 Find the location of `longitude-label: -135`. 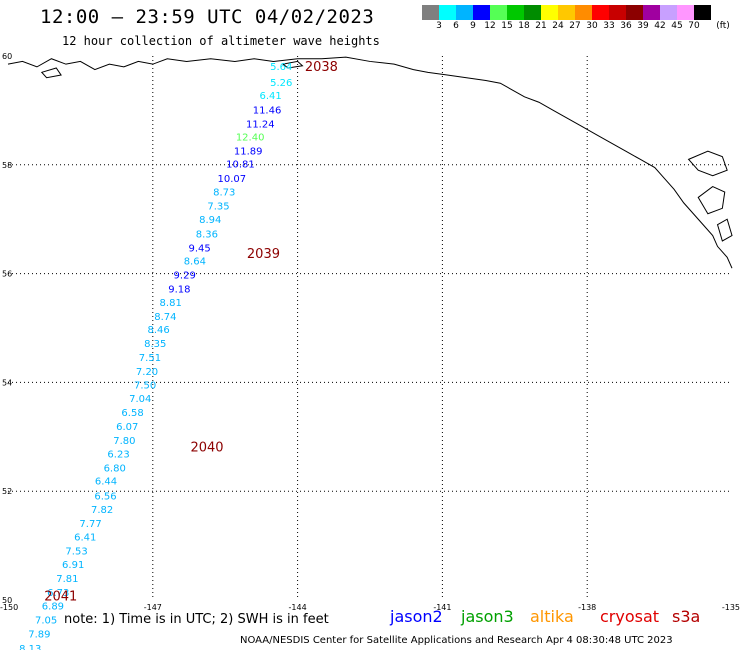

longitude-label: -135 is located at coordinates (731, 607).